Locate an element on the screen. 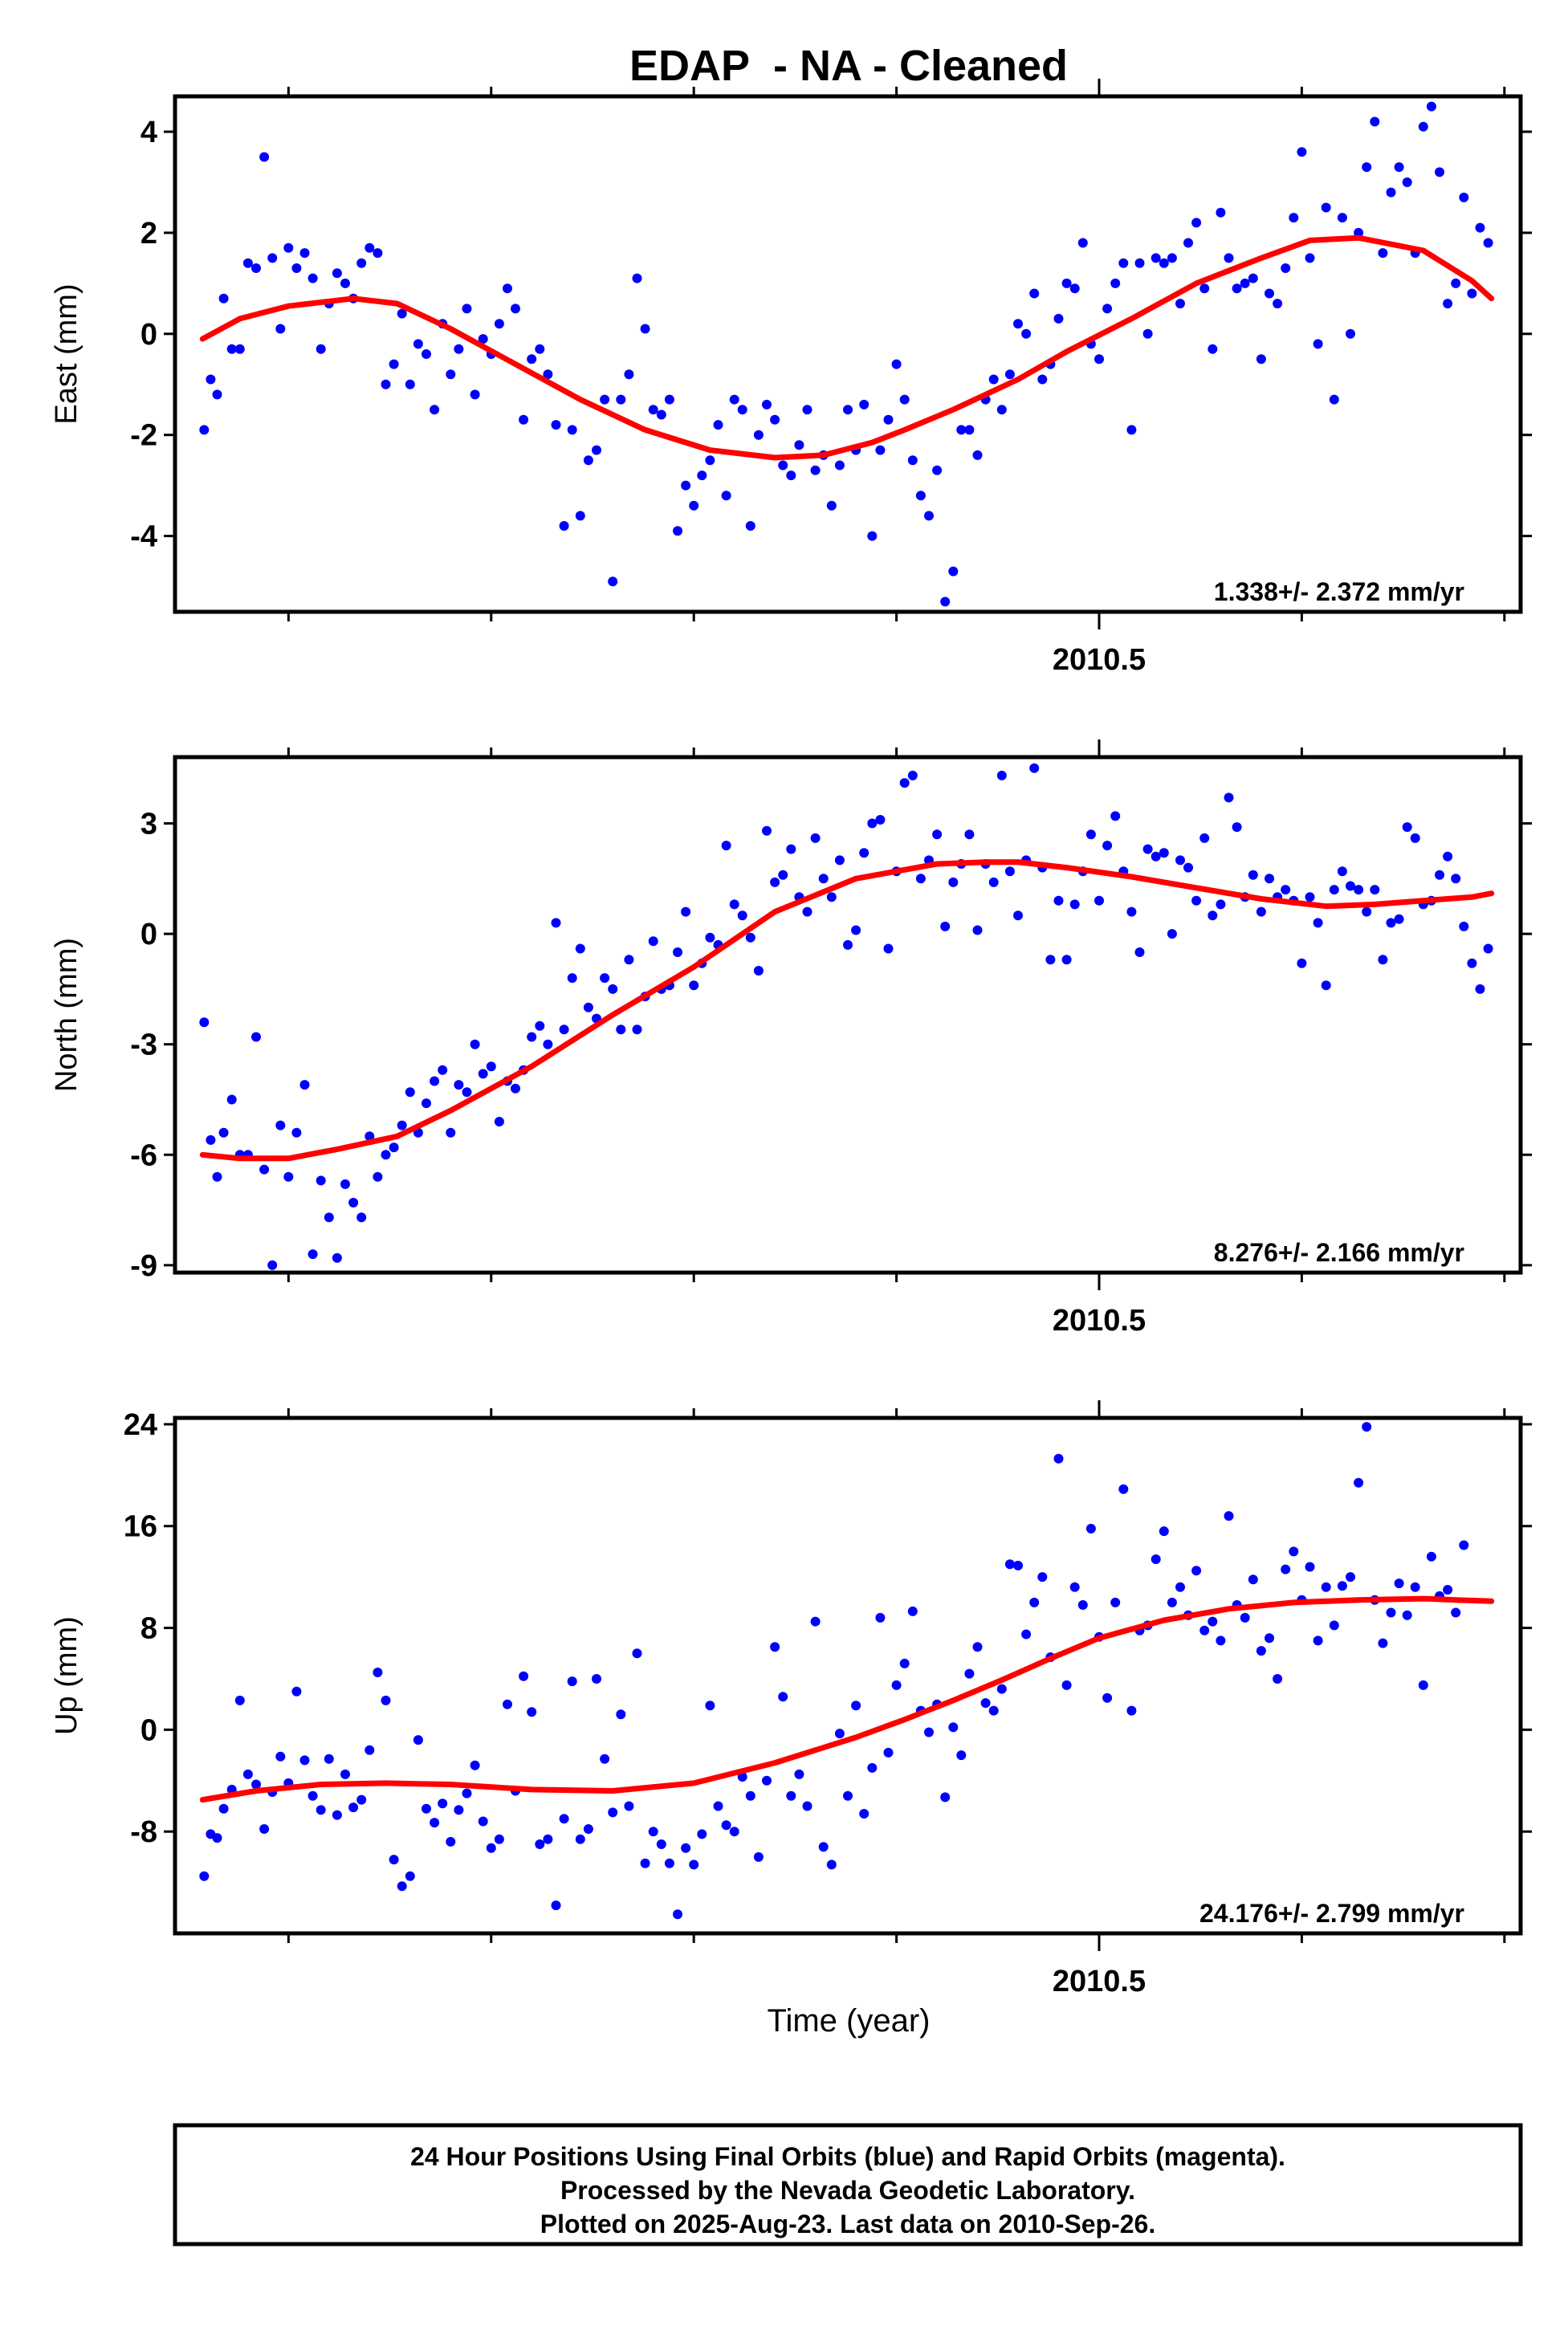 This screenshot has height=2330, width=1568. x-tick-label-north: 2010.5 is located at coordinates (1099, 1321).